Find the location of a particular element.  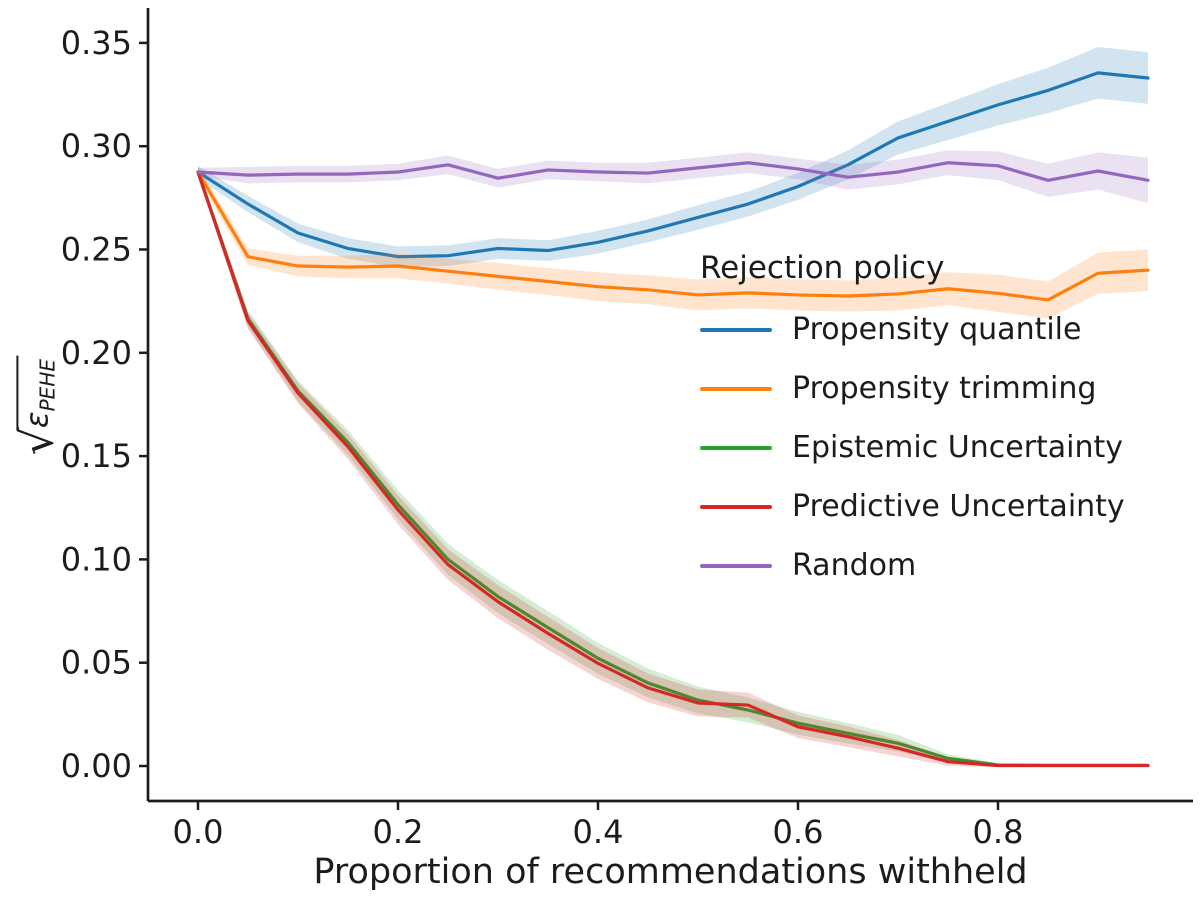

legend-swatch-random is located at coordinates (736, 565).